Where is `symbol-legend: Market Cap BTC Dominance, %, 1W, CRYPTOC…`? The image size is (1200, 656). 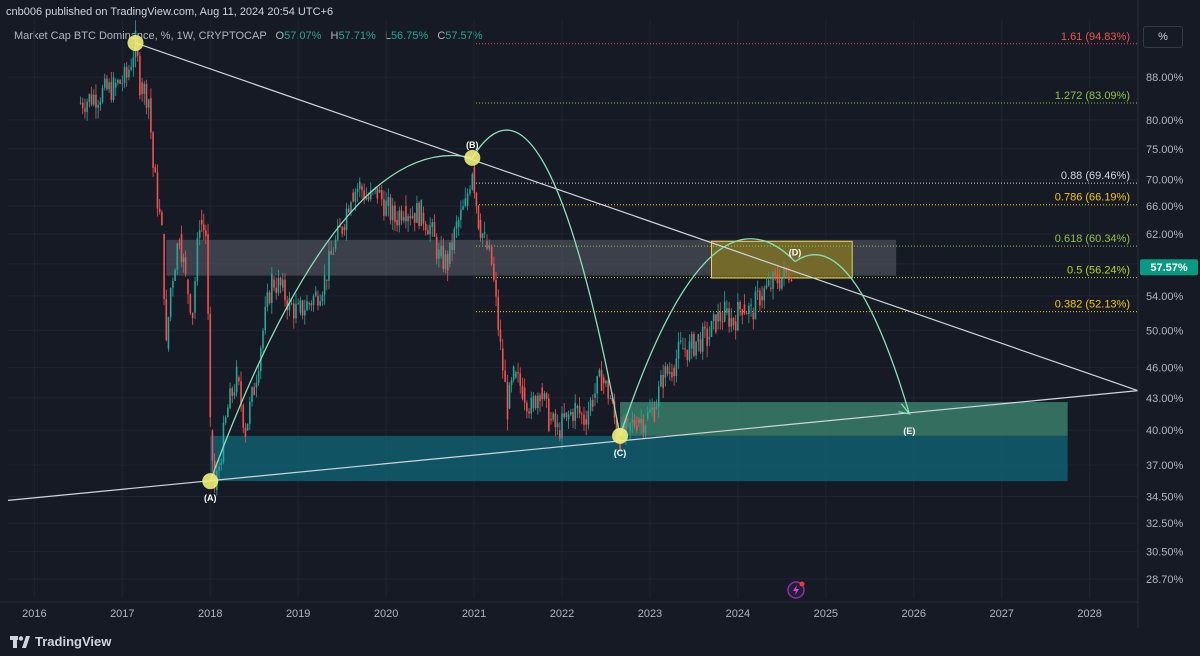 symbol-legend: Market Cap BTC Dominance, %, 1W, CRYPTOC… is located at coordinates (248, 36).